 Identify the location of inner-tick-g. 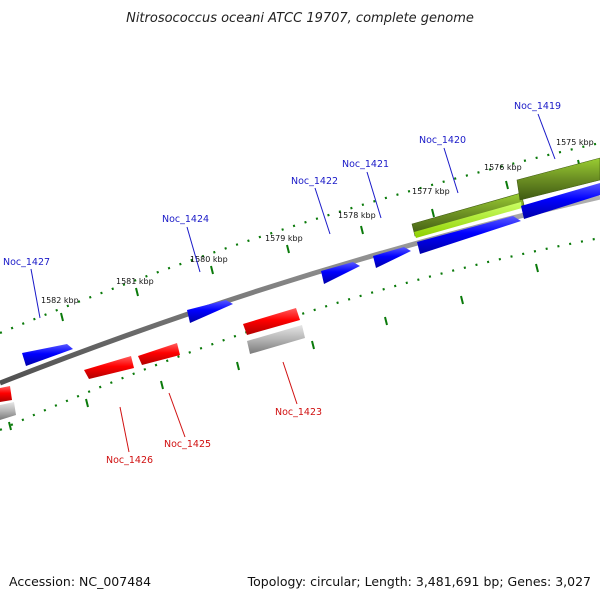
(462, 300).